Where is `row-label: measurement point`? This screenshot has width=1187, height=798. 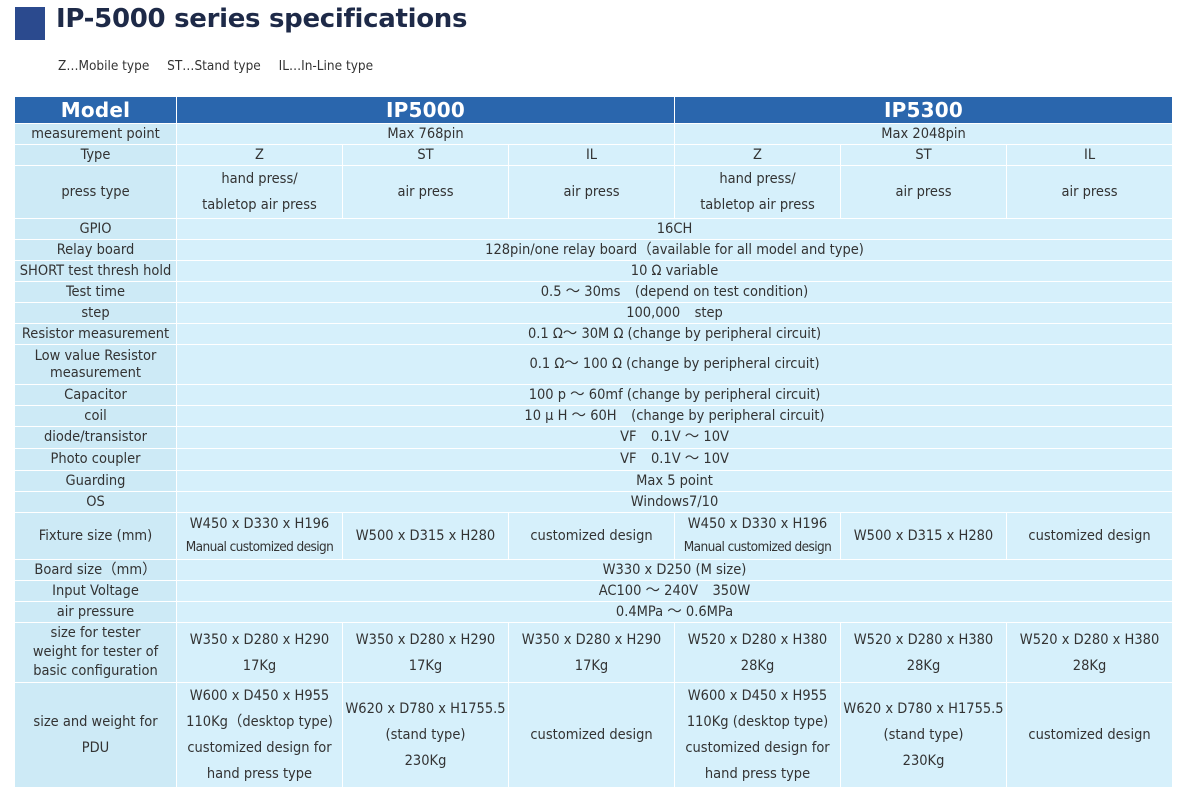
row-label: measurement point is located at coordinates (95, 134).